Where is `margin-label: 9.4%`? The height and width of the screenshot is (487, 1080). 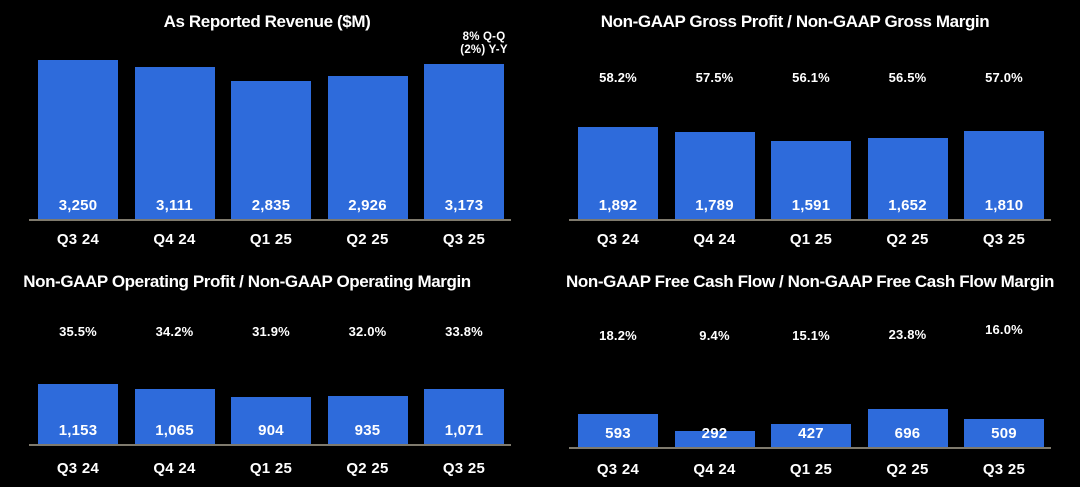
margin-label: 9.4% is located at coordinates (714, 335).